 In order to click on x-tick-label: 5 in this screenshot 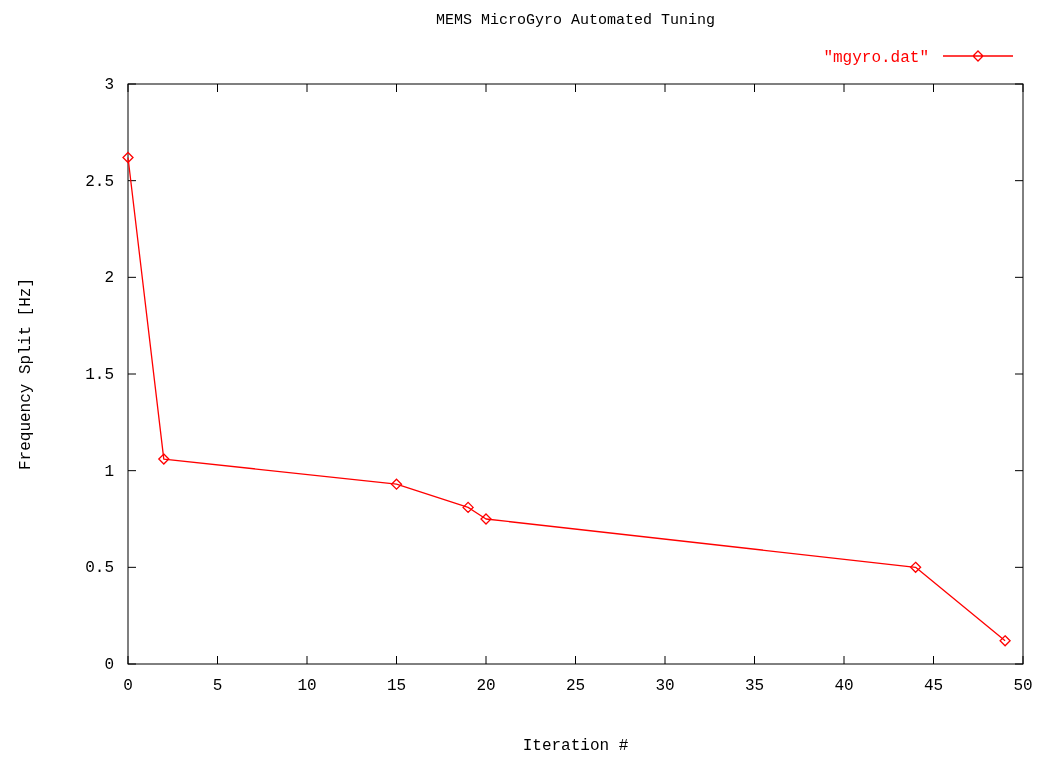, I will do `click(217, 686)`.